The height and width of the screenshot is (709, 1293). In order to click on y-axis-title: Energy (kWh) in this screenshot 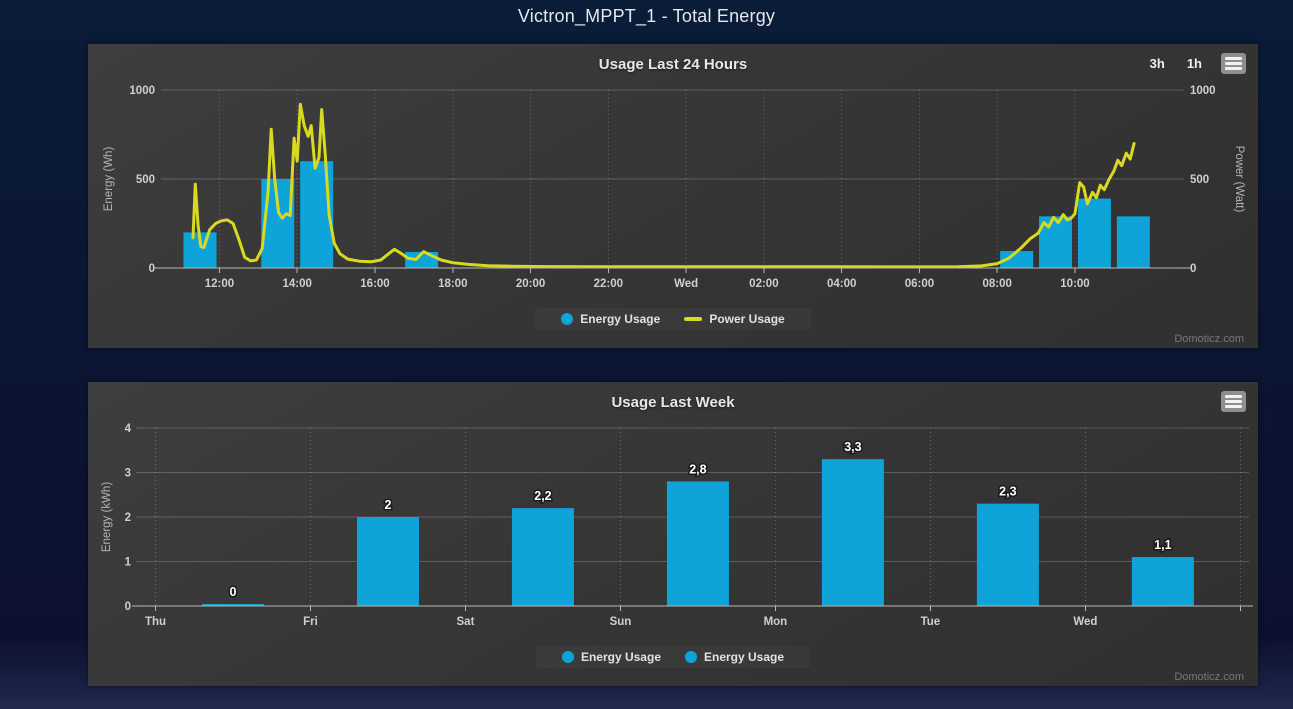, I will do `click(107, 517)`.